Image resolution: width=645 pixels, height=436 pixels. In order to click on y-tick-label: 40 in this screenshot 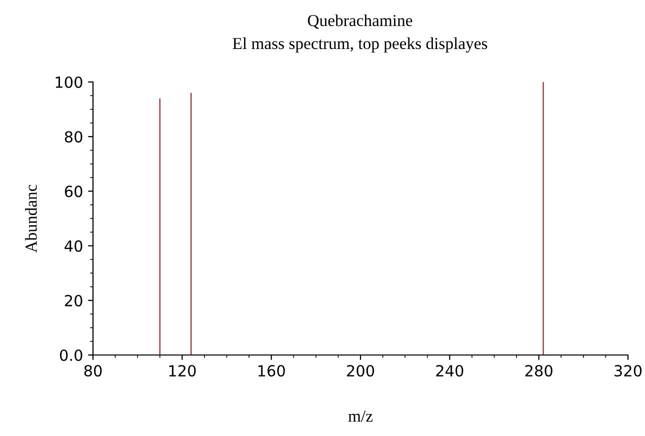, I will do `click(73, 246)`.